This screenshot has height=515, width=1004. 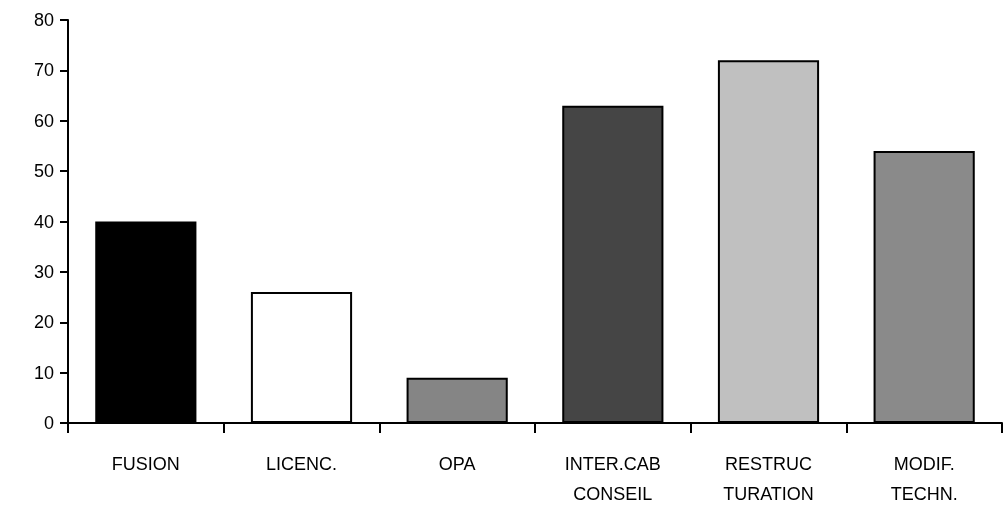 What do you see at coordinates (43, 120) in the screenshot?
I see `y-tick-label: 60` at bounding box center [43, 120].